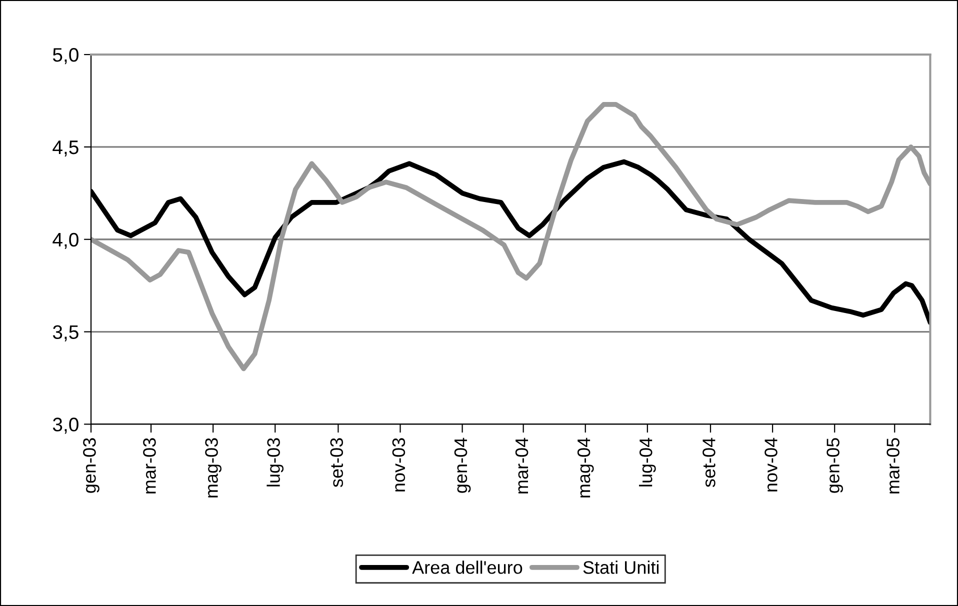 The height and width of the screenshot is (606, 958). What do you see at coordinates (771, 465) in the screenshot?
I see `x-tick-label: nov-04` at bounding box center [771, 465].